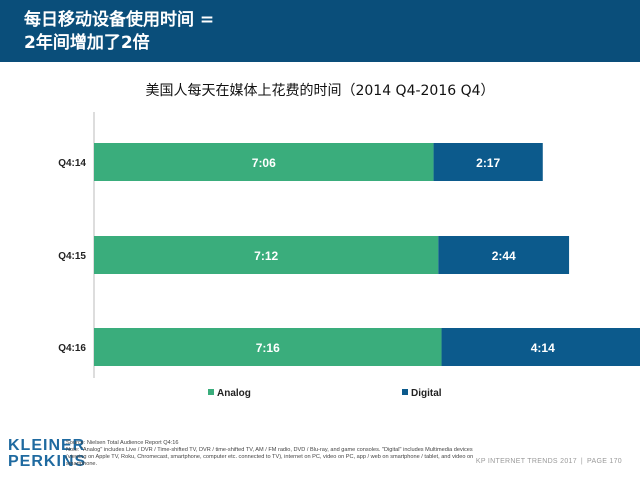  What do you see at coordinates (47, 445) in the screenshot?
I see `logo-line-1: KLEINER` at bounding box center [47, 445].